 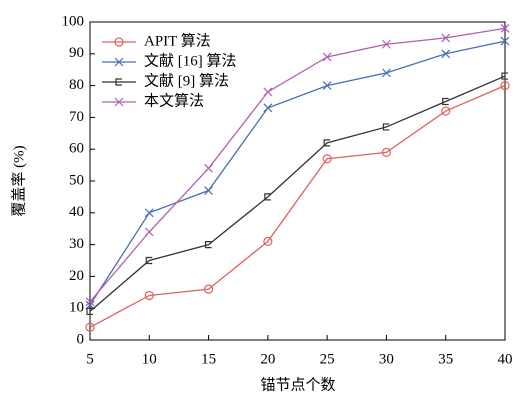 I want to click on y-tick-label: 40, so click(x=76, y=212).